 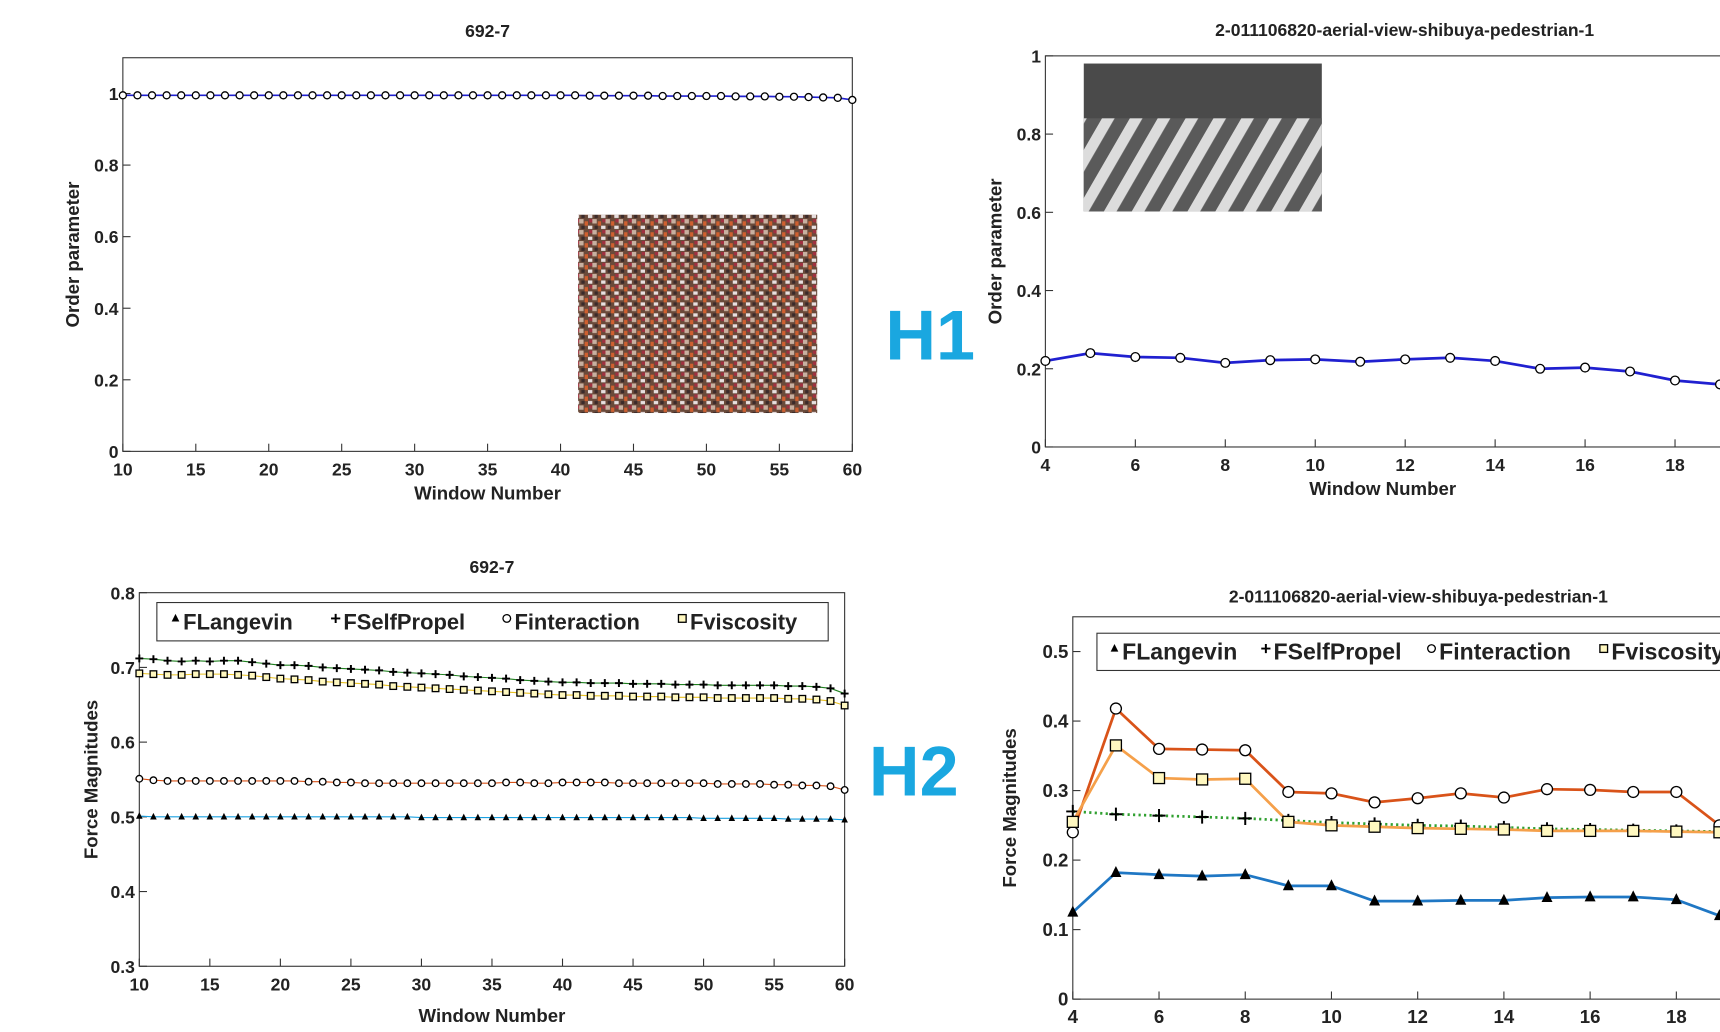 I want to click on legend-label: Finteraction, so click(x=1505, y=652).